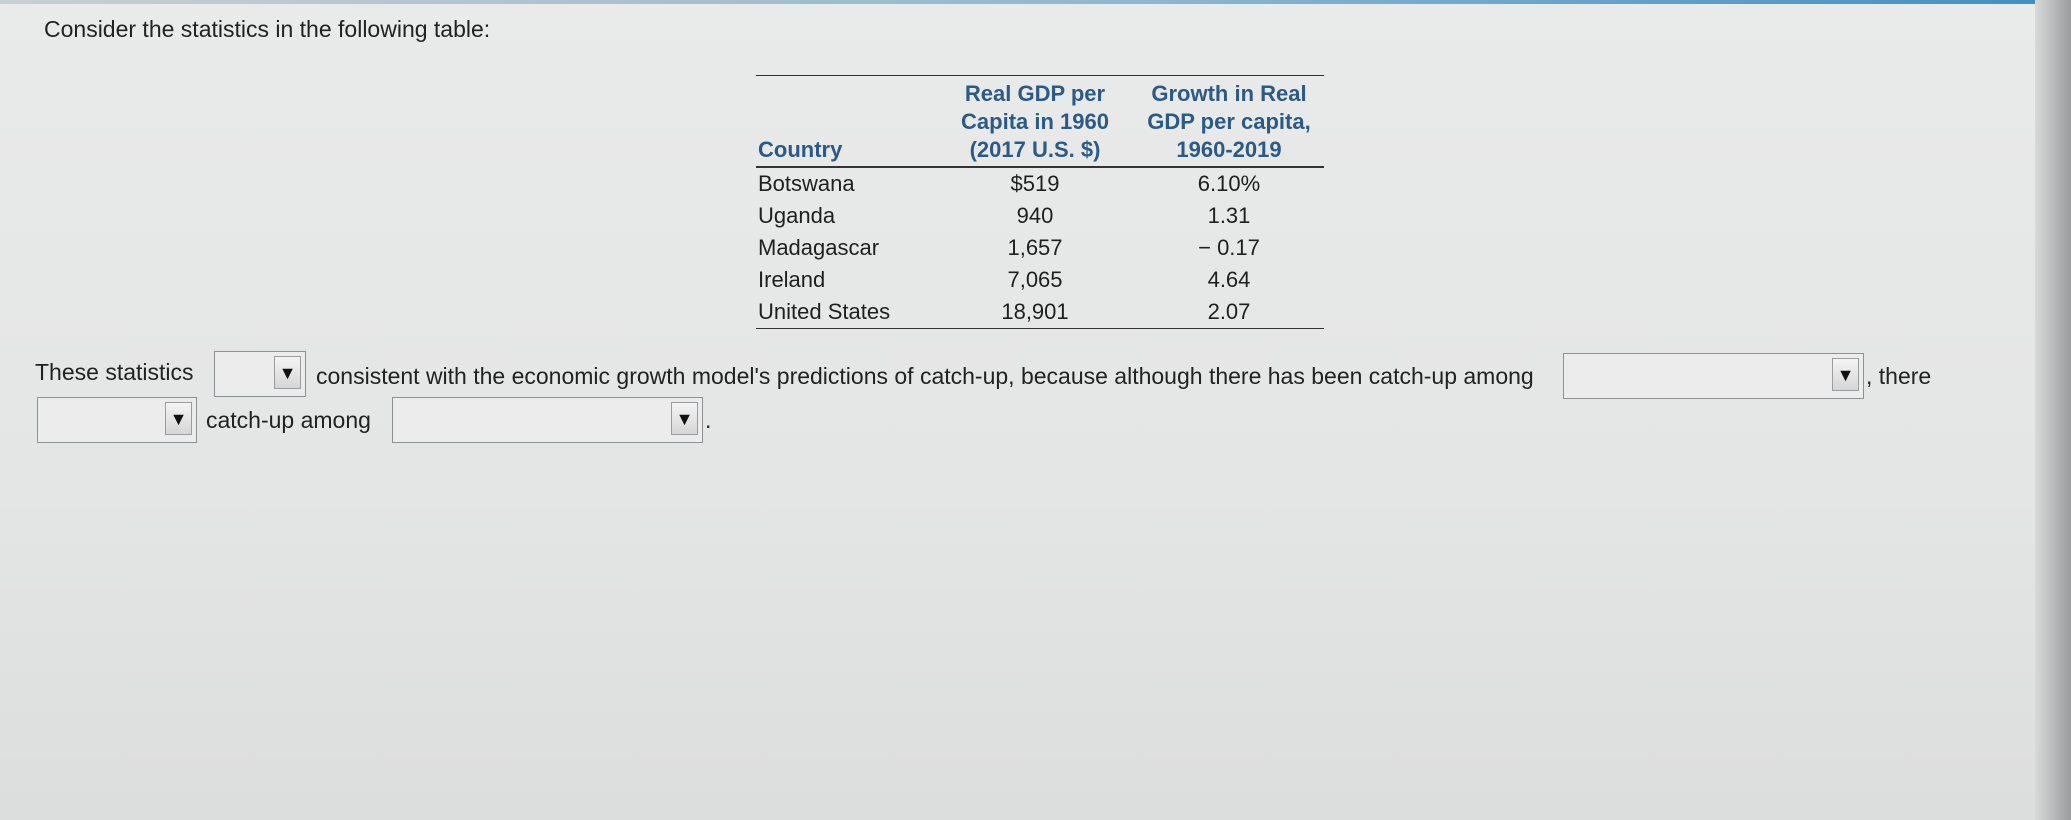  What do you see at coordinates (792, 279) in the screenshot?
I see `cell-country: Ireland` at bounding box center [792, 279].